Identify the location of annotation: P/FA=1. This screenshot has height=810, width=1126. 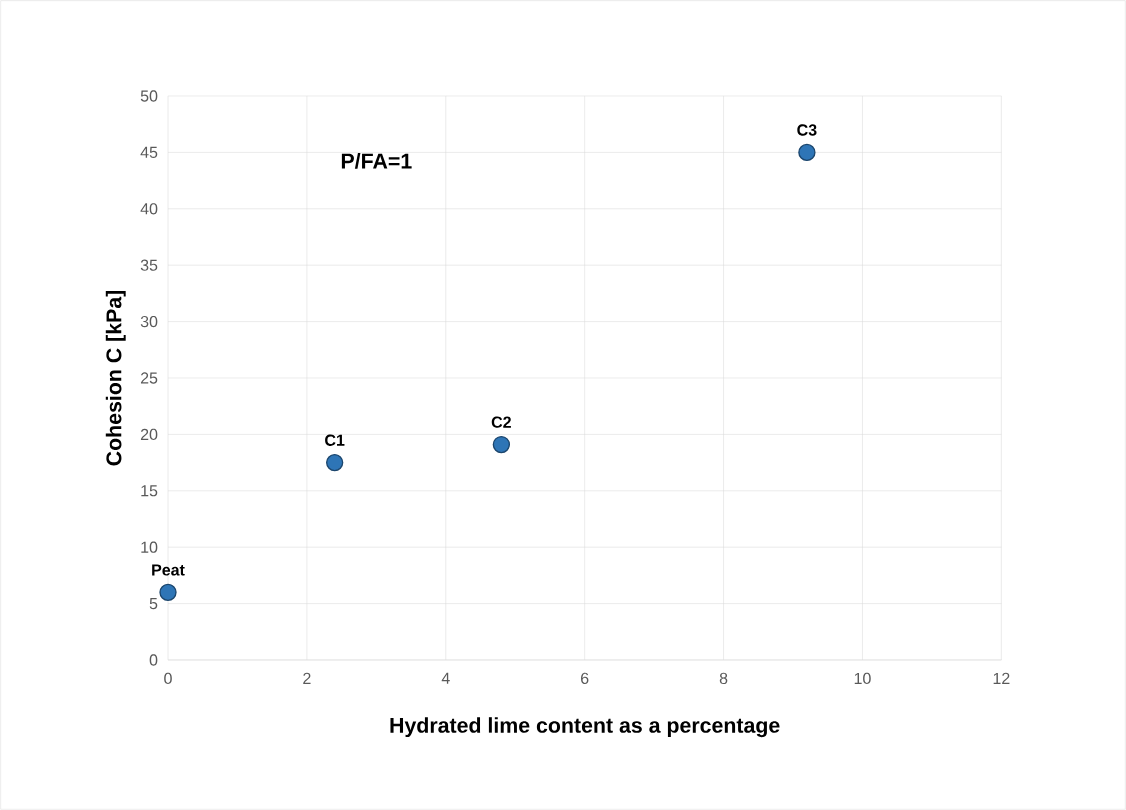
(376, 160).